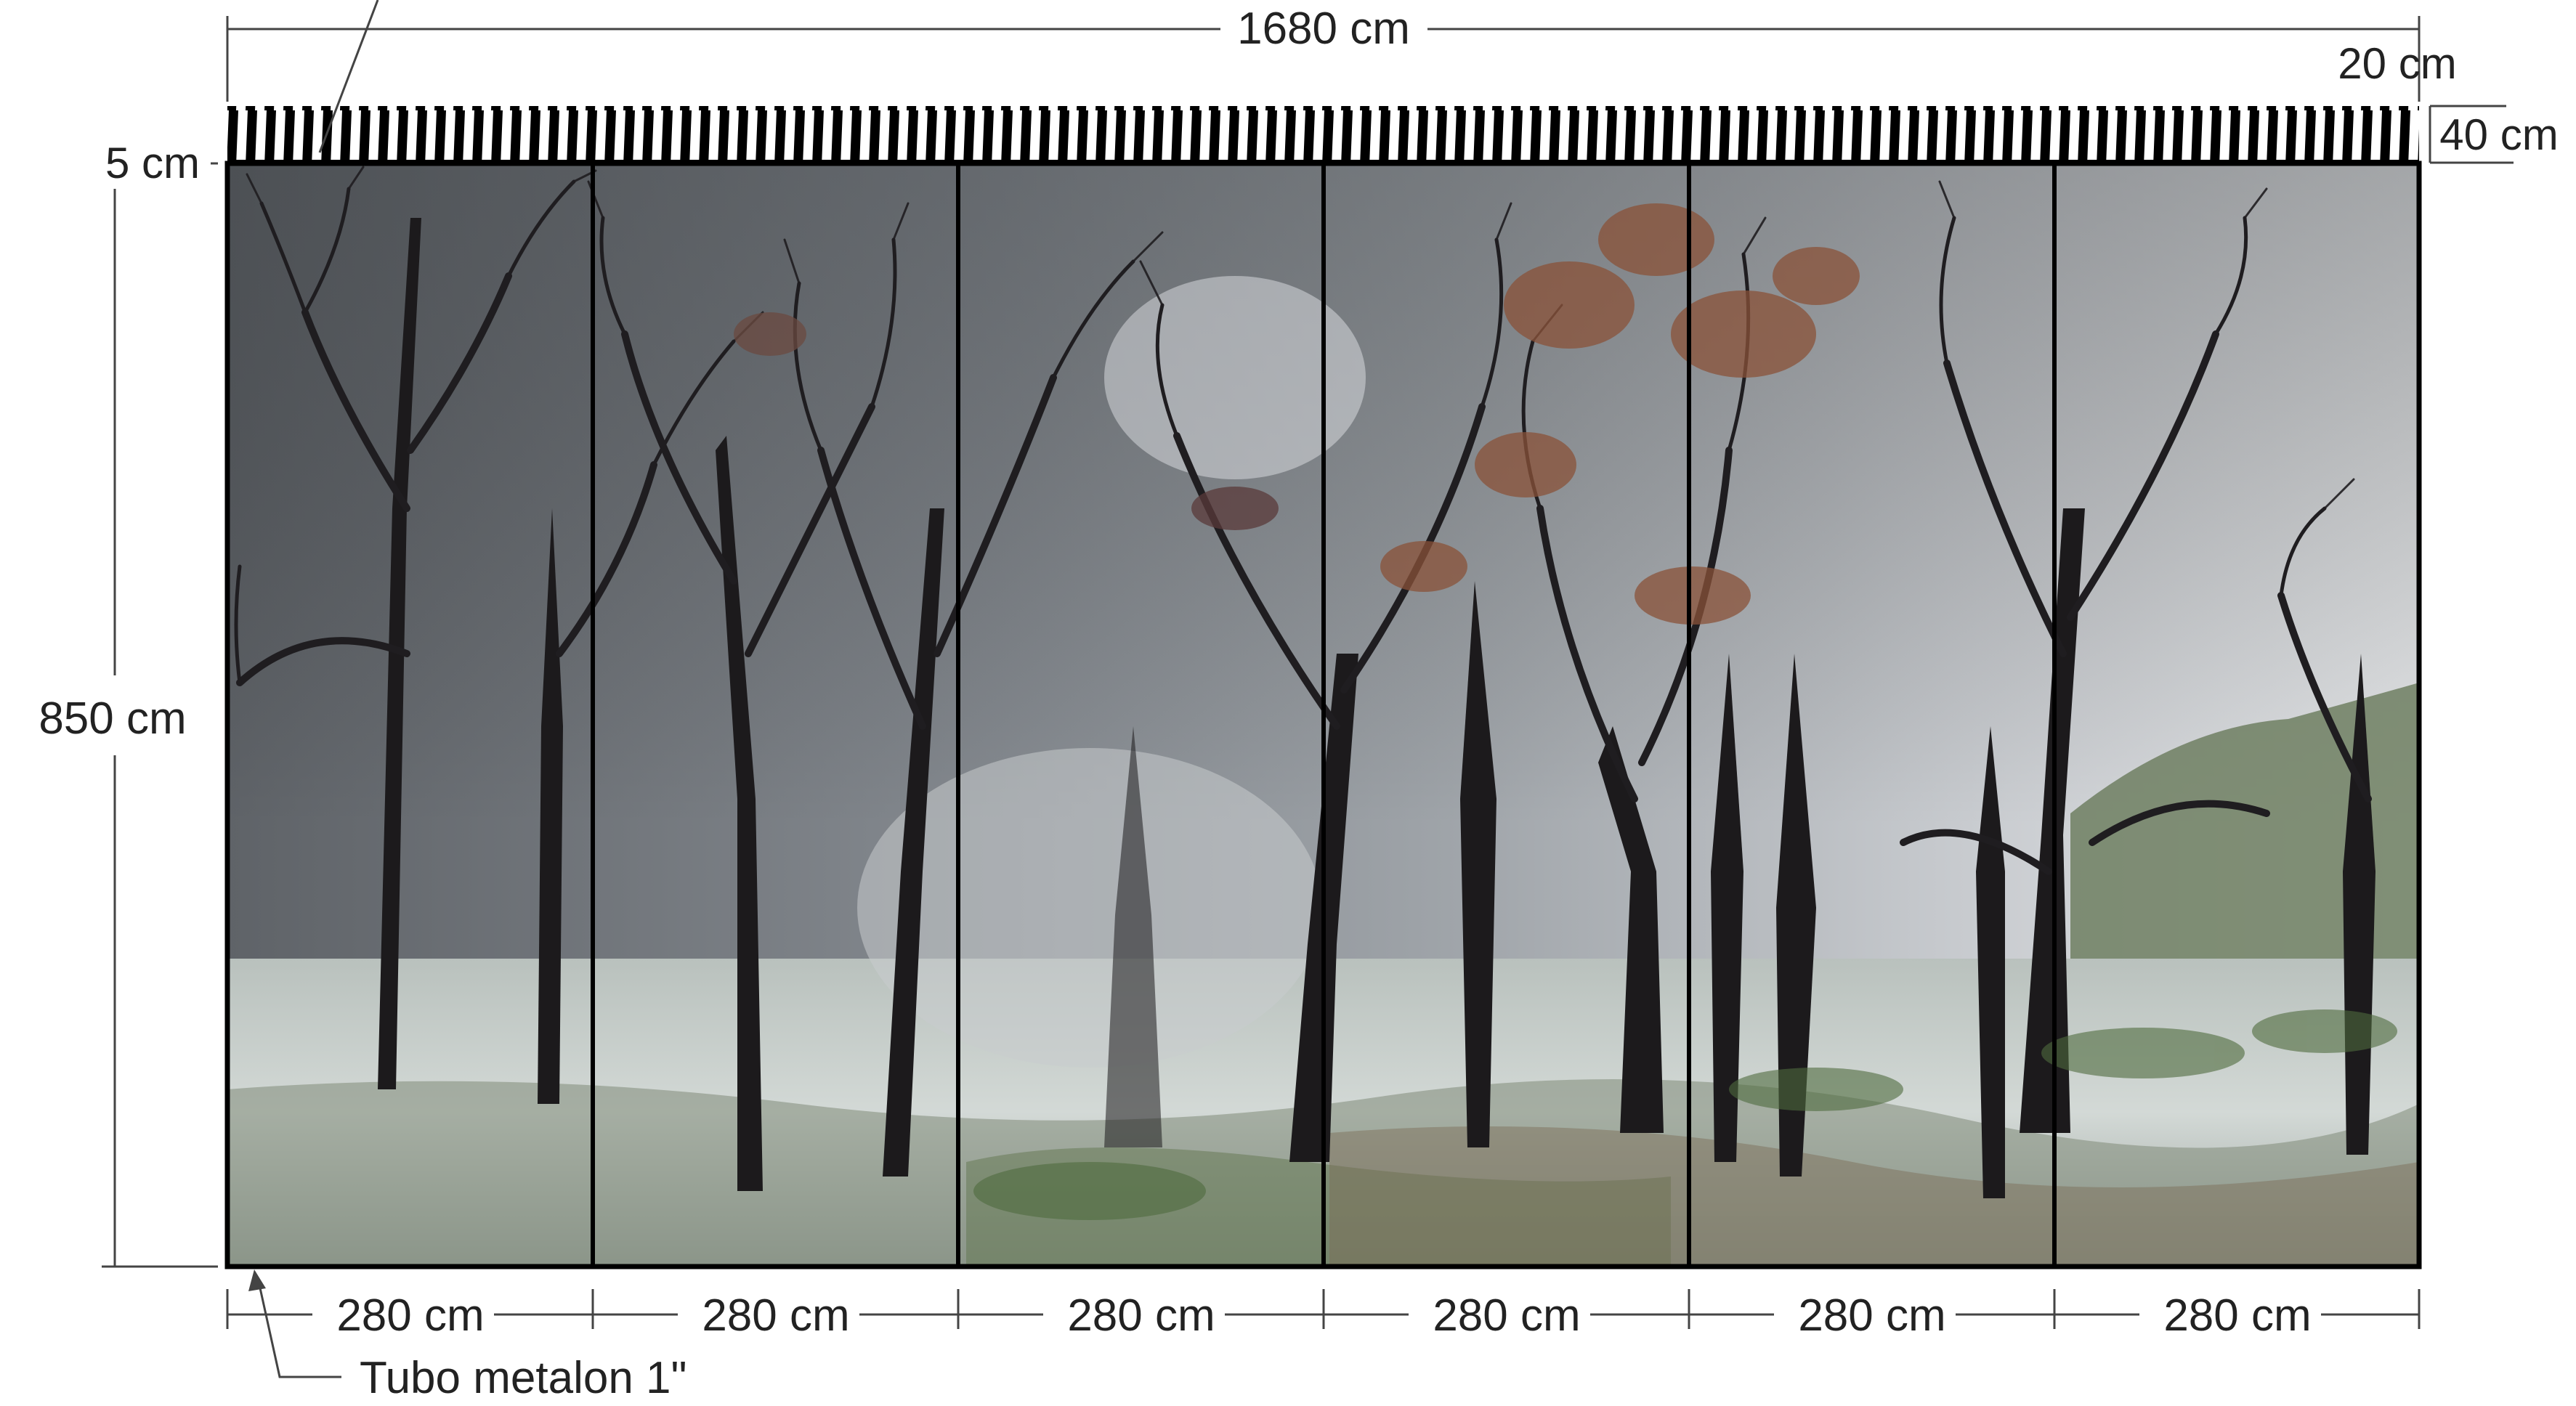  Describe the element at coordinates (1089, 908) in the screenshot. I see `fog-patch` at that location.